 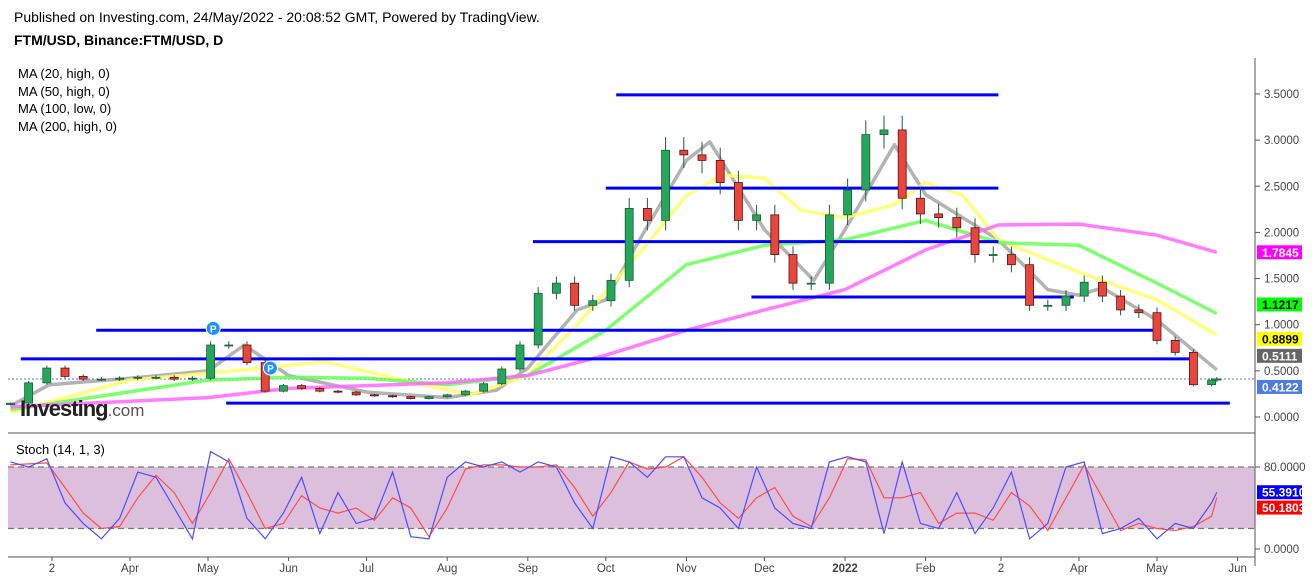 I want to click on time-tick-label: Jul, so click(x=366, y=569).